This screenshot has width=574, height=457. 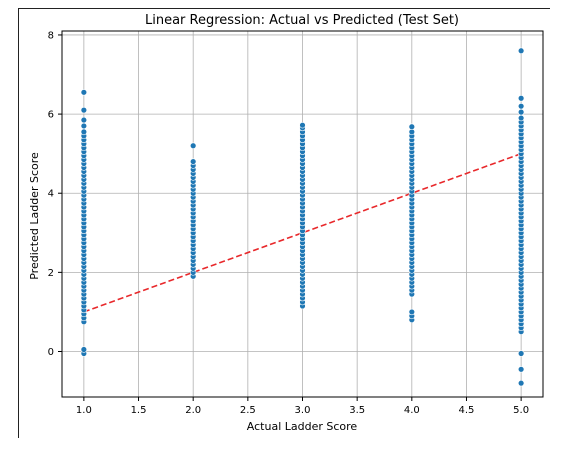 What do you see at coordinates (193, 410) in the screenshot?
I see `x-tick-label: 2.0` at bounding box center [193, 410].